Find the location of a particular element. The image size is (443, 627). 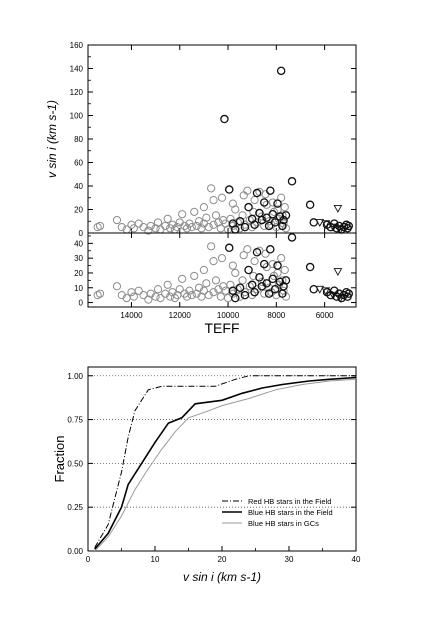

x-tick-label: 30 is located at coordinates (289, 559).